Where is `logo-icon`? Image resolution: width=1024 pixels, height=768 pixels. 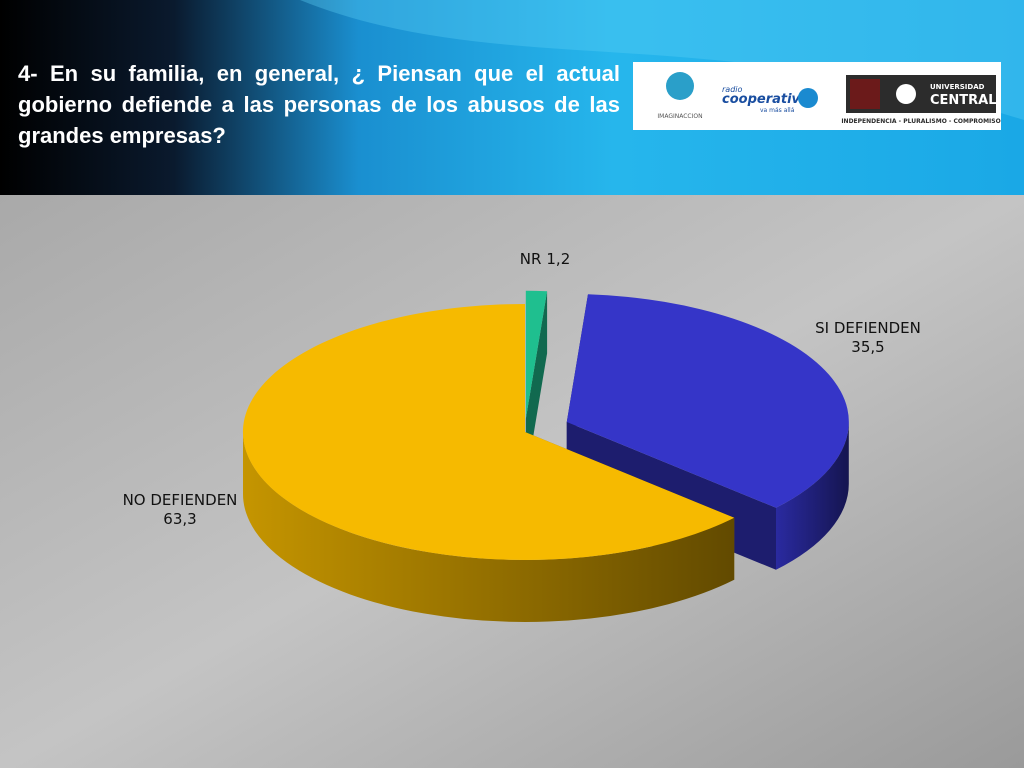
logo-icon is located at coordinates (808, 98).